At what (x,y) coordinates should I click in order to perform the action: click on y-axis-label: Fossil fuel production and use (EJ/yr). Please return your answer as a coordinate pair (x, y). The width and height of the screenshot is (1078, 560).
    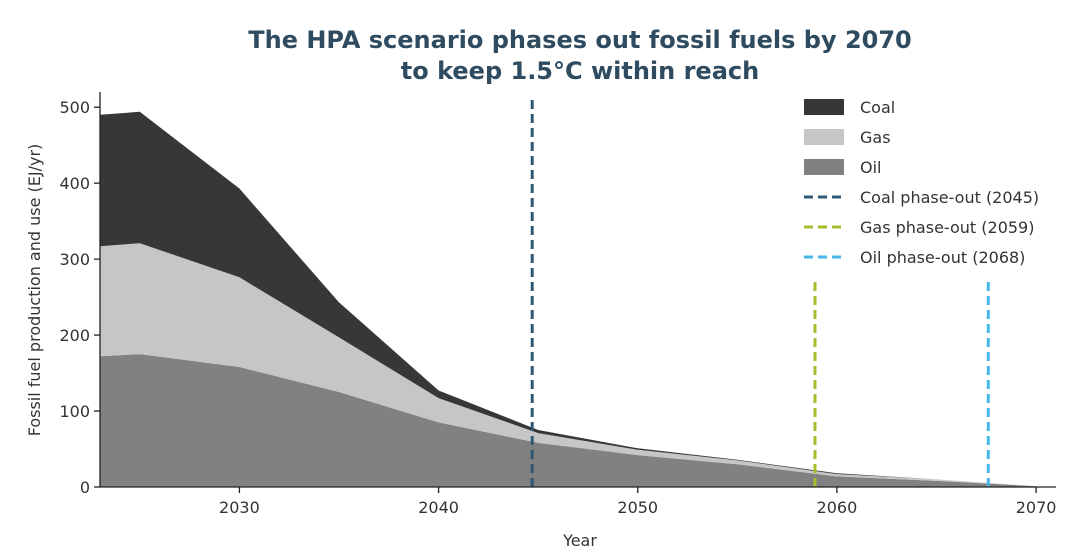
    Looking at the image, I should click on (34, 290).